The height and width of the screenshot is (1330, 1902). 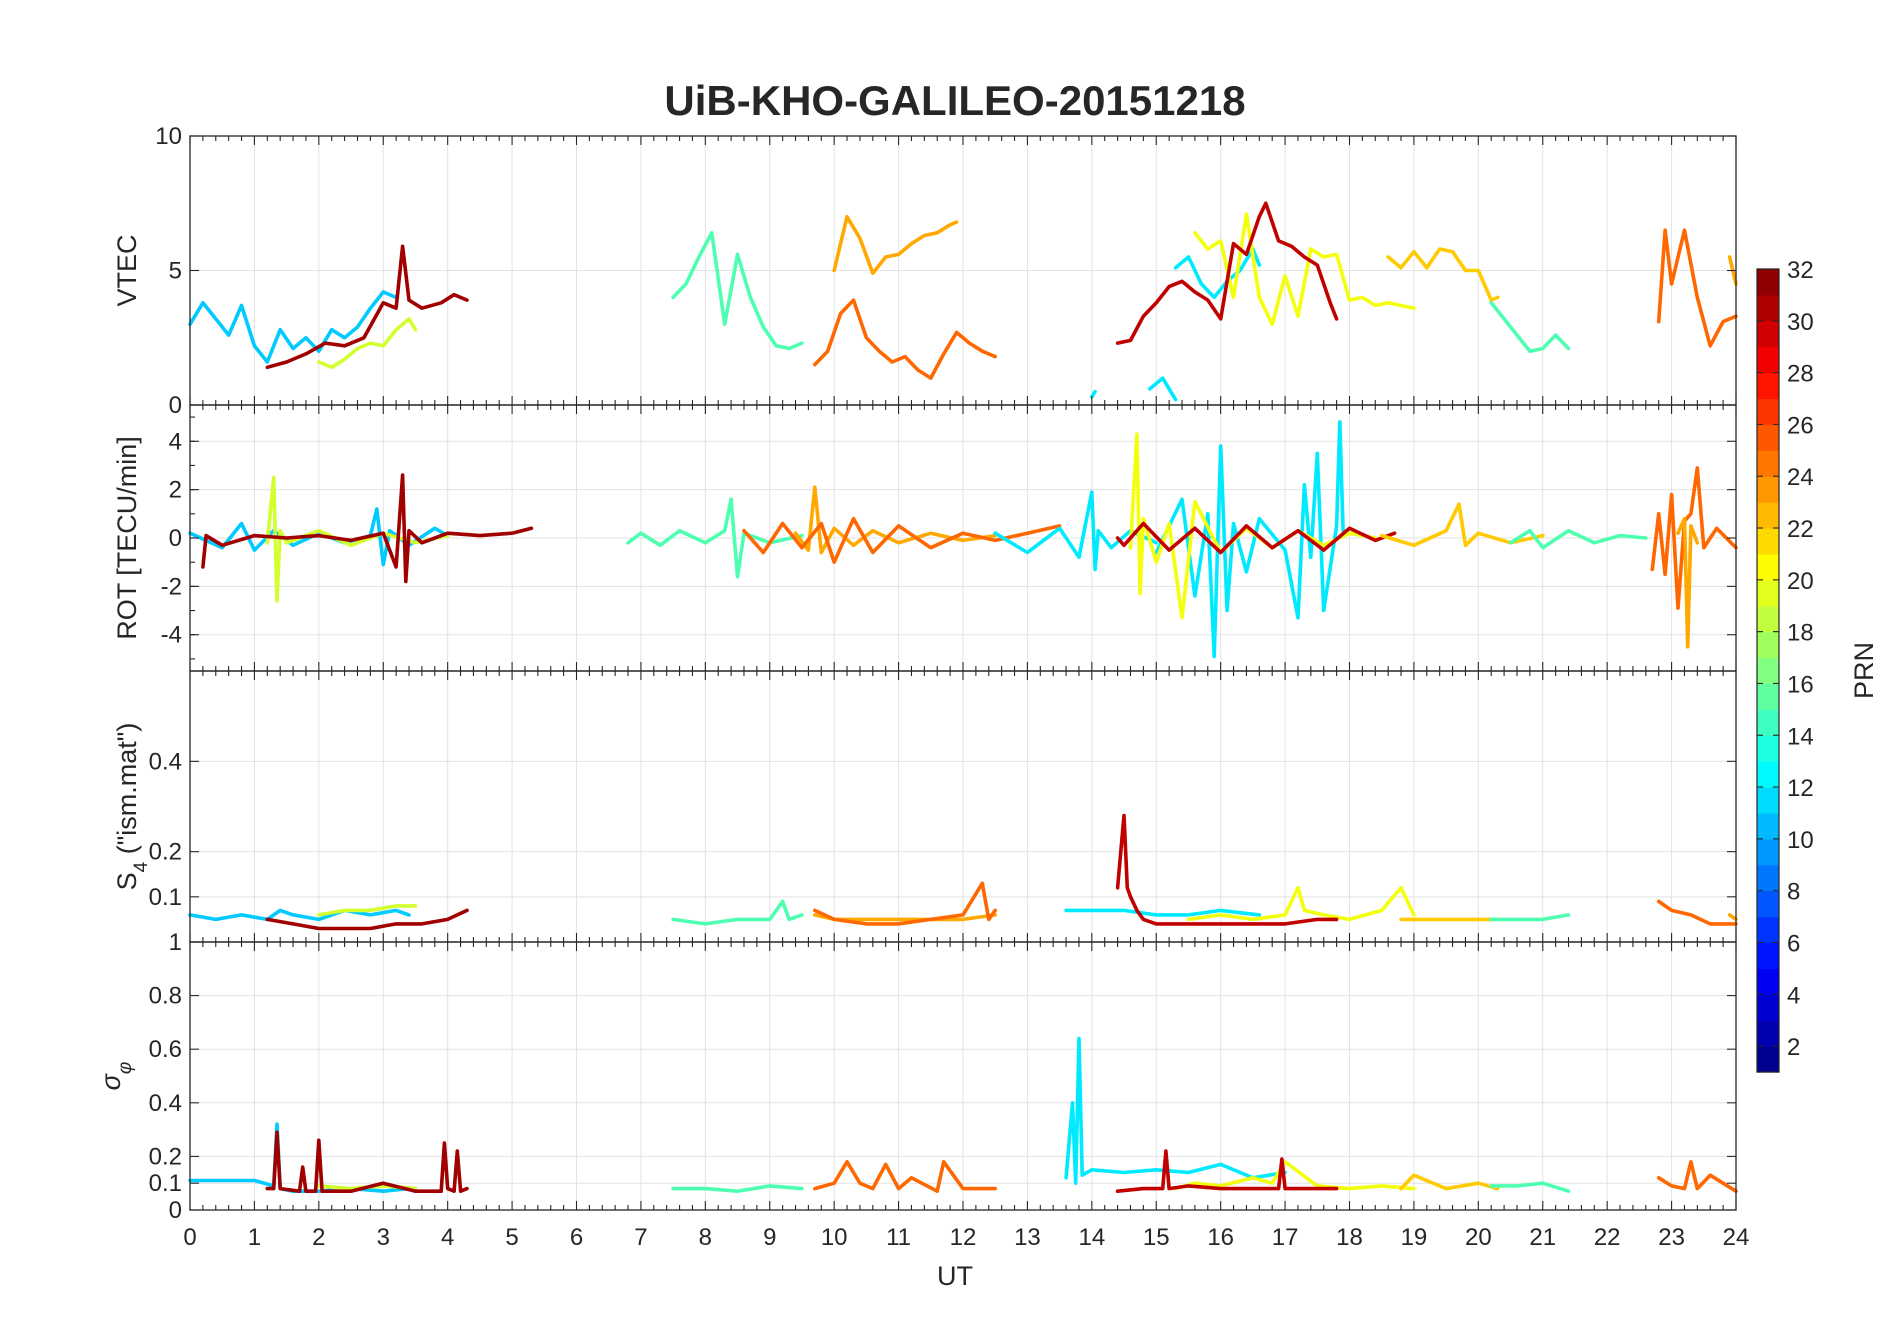 I want to click on x-tick-label: 4, so click(x=447, y=1237).